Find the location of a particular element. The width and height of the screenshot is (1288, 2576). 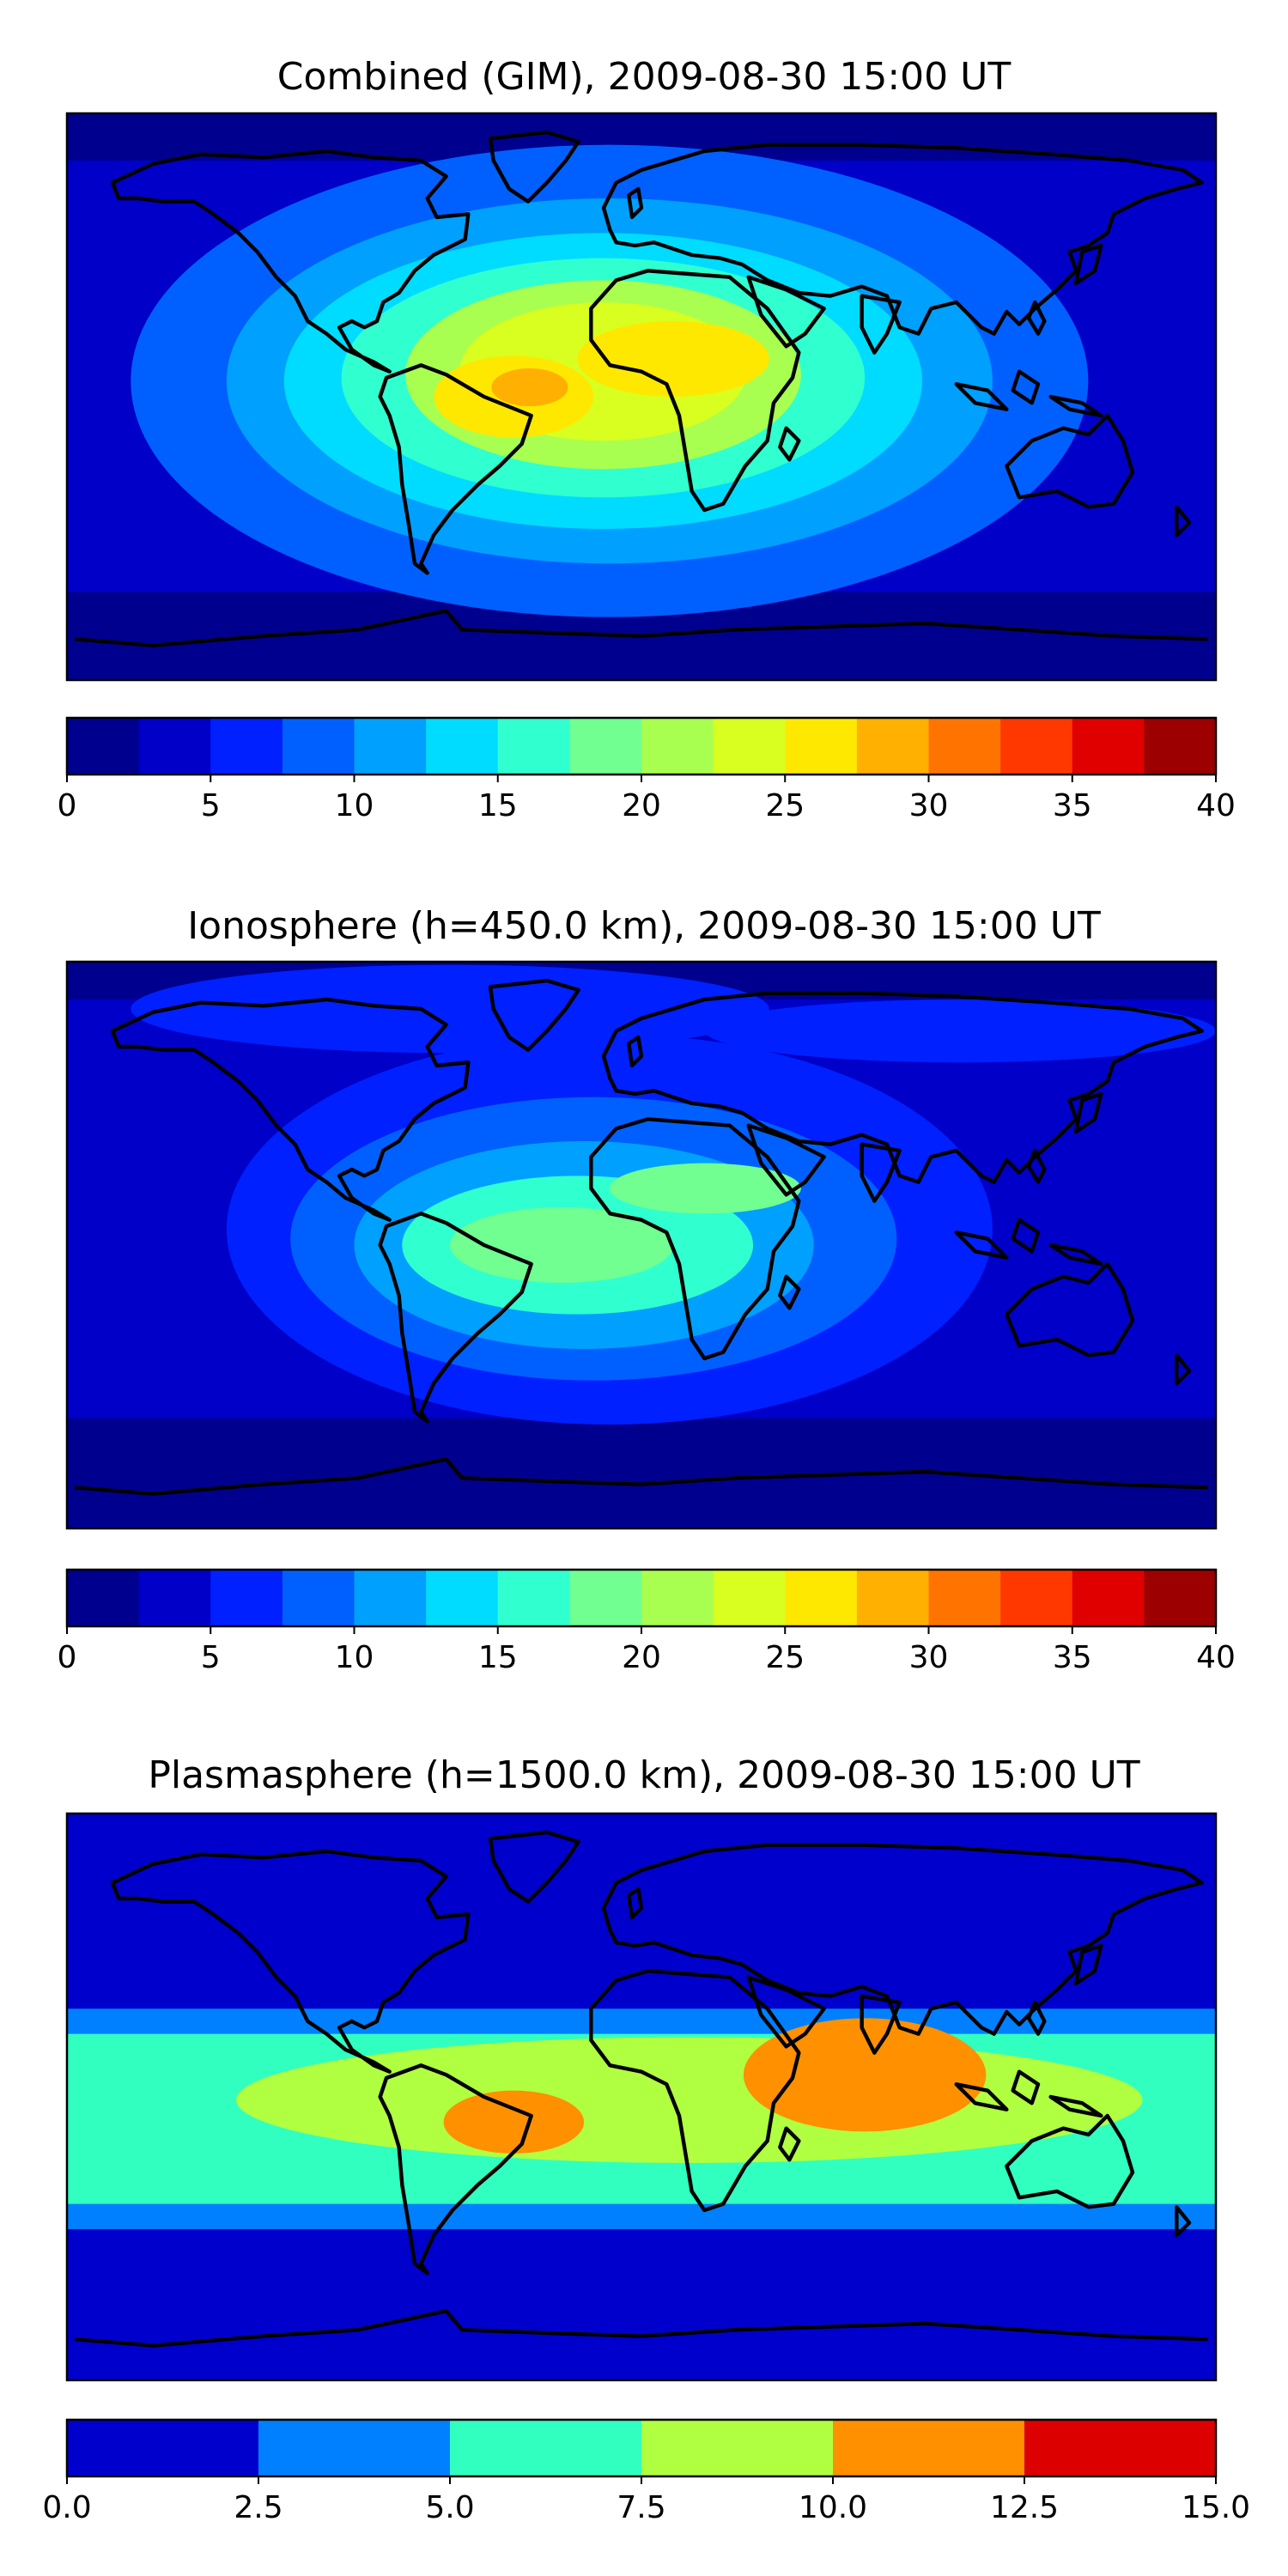

colorbar-tick-label: 10.0 is located at coordinates (833, 2507).